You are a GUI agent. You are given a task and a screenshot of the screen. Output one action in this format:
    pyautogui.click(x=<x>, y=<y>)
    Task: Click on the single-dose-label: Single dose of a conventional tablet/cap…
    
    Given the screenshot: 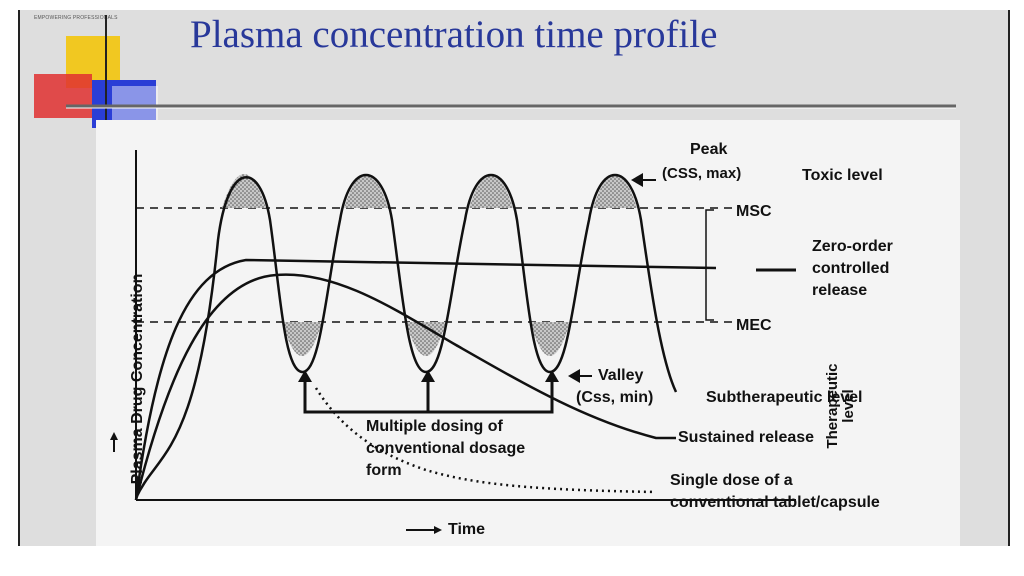 What is the action you would take?
    pyautogui.click(x=775, y=491)
    